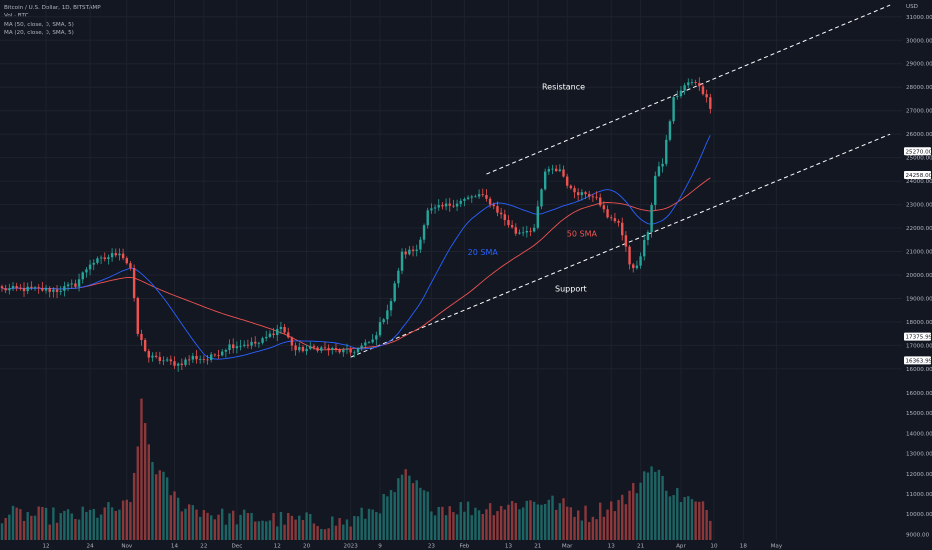 Image resolution: width=932 pixels, height=550 pixels. What do you see at coordinates (919, 394) in the screenshot?
I see `volume-tick-label: 16000.00` at bounding box center [919, 394].